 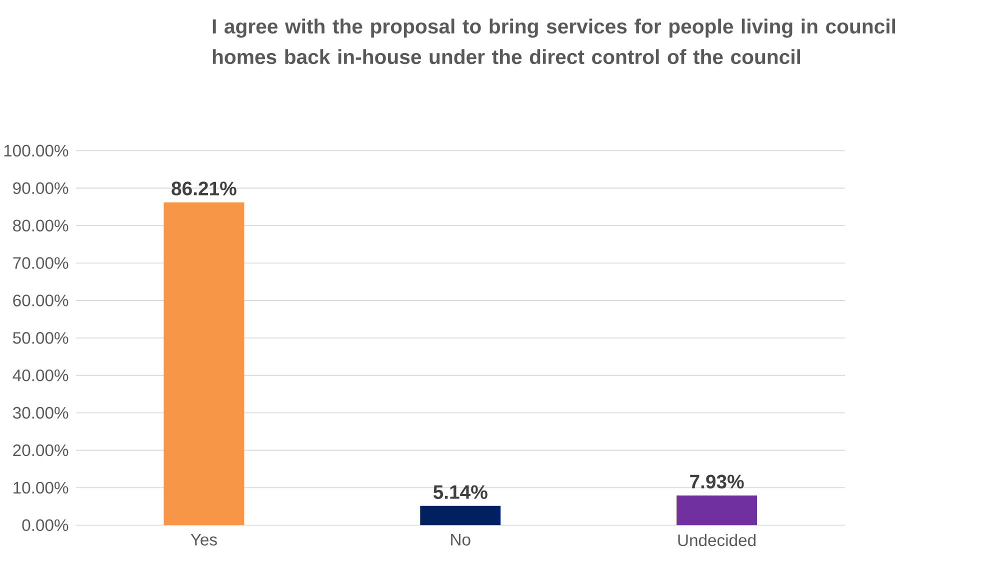 What do you see at coordinates (460, 492) in the screenshot?
I see `data-label: 5.14%` at bounding box center [460, 492].